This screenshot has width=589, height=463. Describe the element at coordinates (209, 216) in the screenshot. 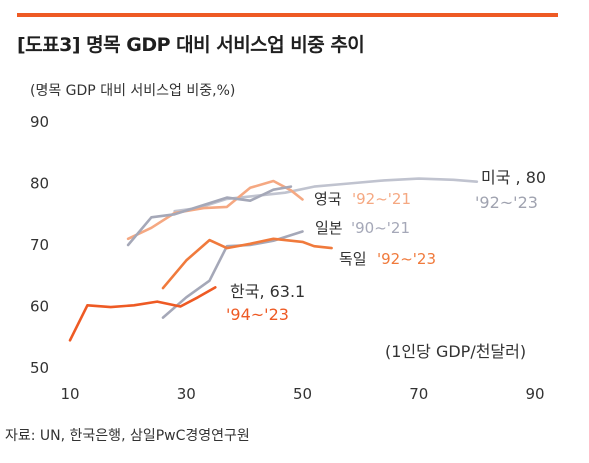

I see `series-line-japan` at that location.